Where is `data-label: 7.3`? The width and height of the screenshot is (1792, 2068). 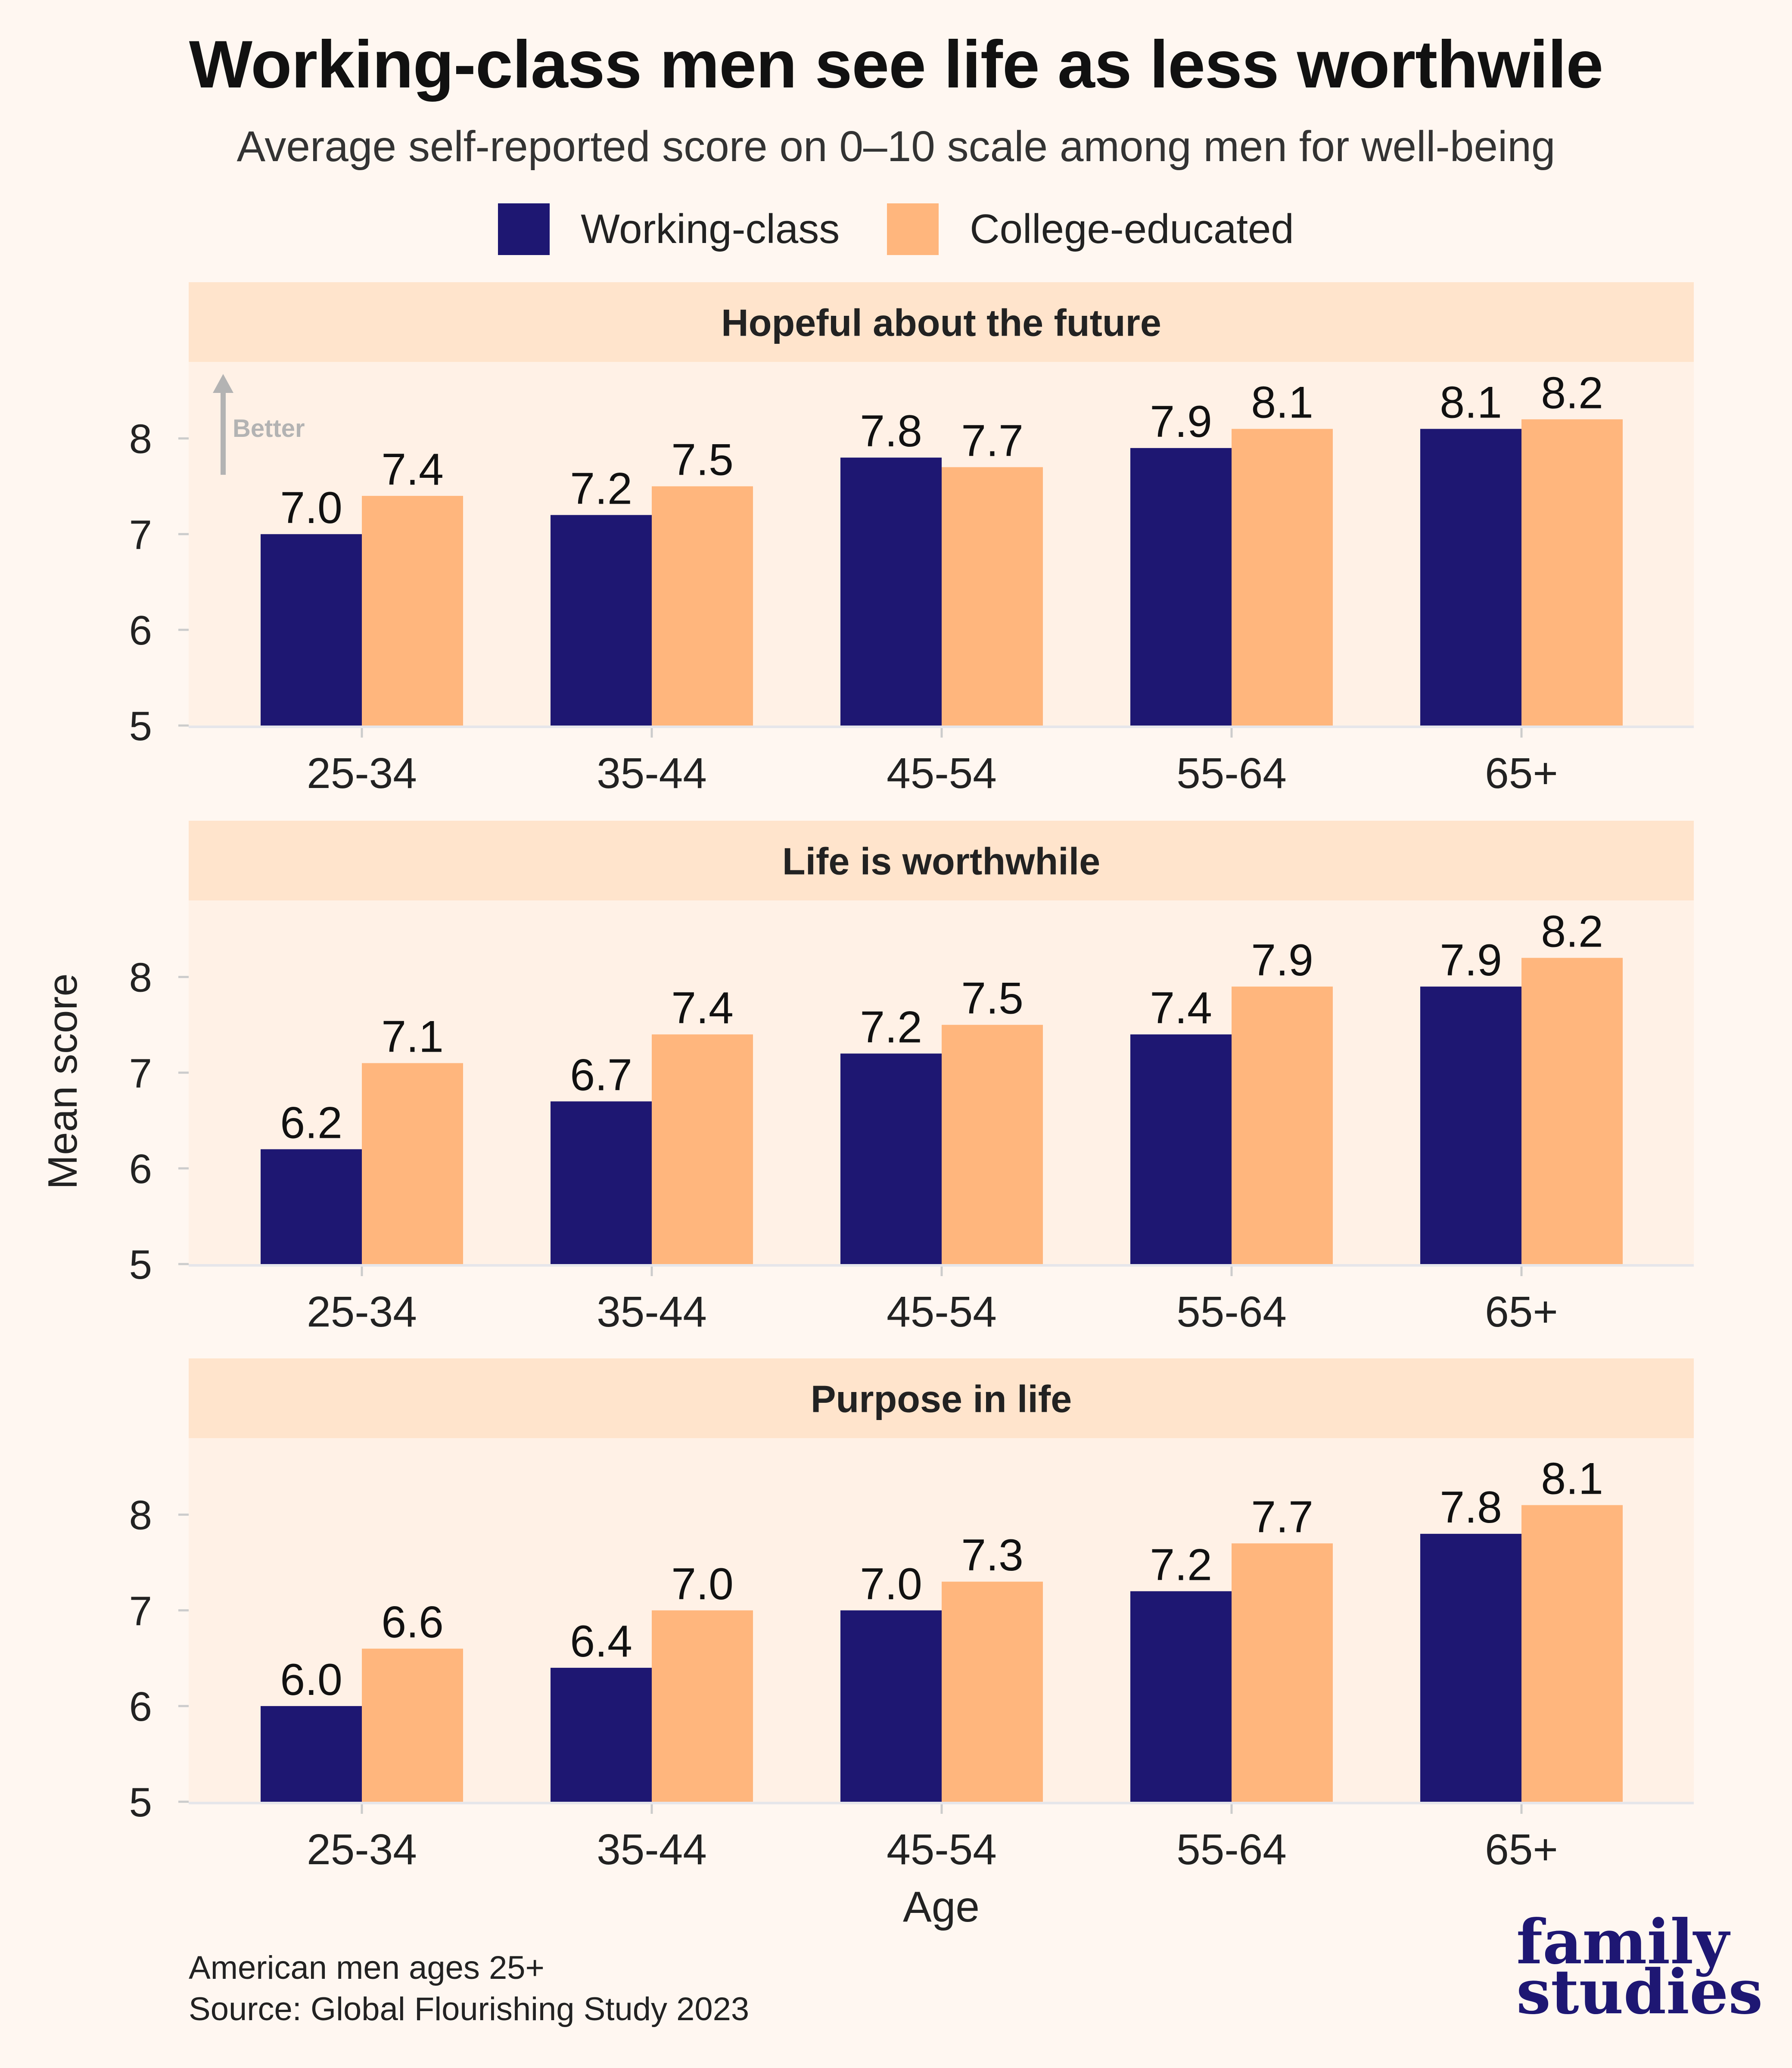 data-label: 7.3 is located at coordinates (993, 1555).